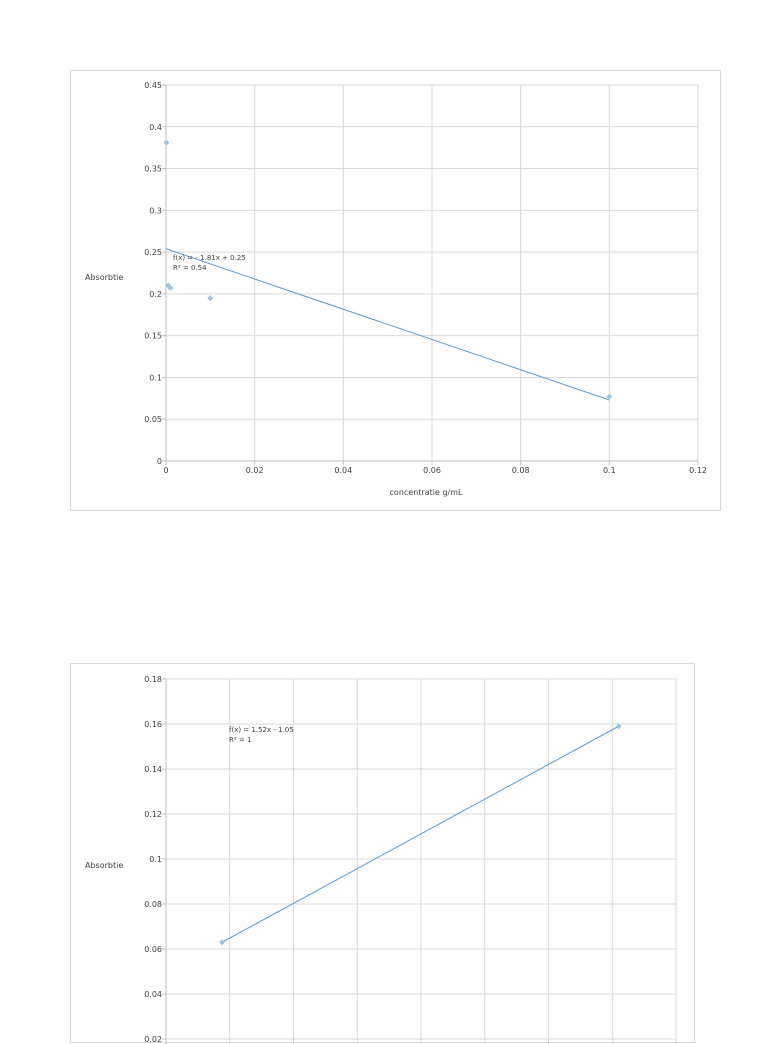 Image resolution: width=768 pixels, height=1044 pixels. Describe the element at coordinates (698, 470) in the screenshot. I see `x-tick-label: 0.12` at that location.